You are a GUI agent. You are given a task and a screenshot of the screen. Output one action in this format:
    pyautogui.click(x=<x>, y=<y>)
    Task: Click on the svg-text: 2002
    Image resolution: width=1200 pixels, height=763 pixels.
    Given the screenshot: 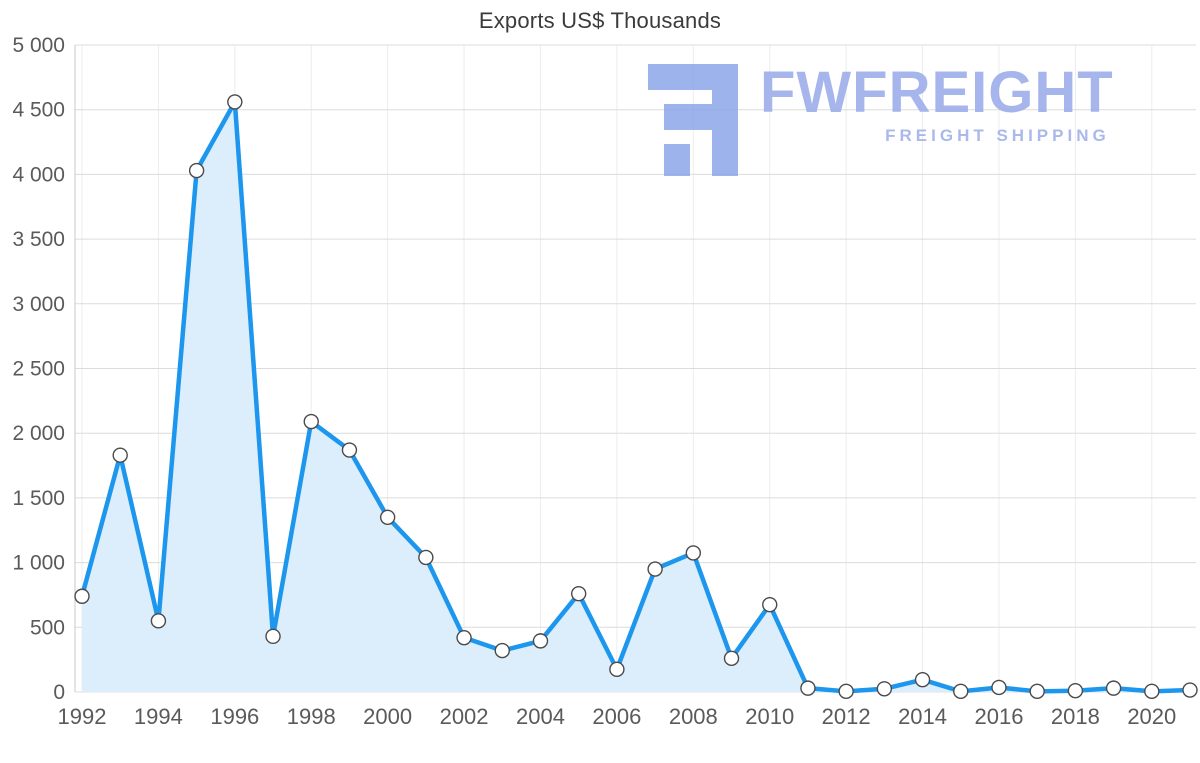 What is the action you would take?
    pyautogui.click(x=464, y=716)
    